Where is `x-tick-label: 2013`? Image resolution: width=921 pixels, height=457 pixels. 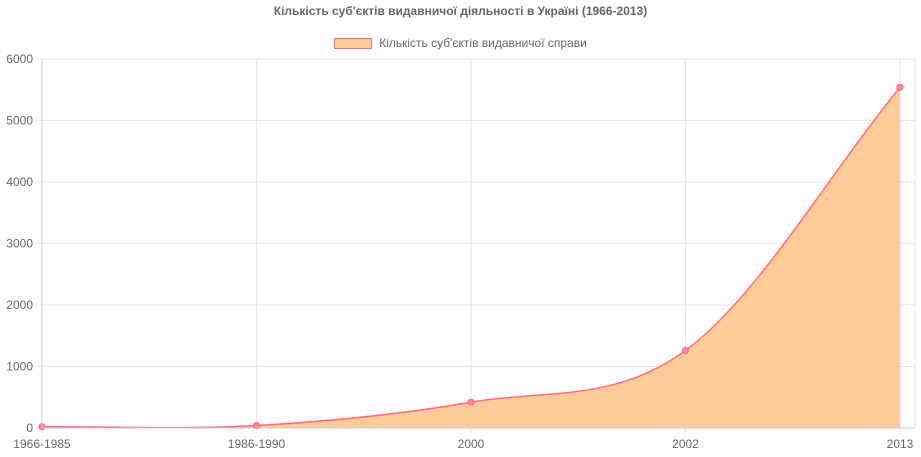 x-tick-label: 2013 is located at coordinates (900, 444).